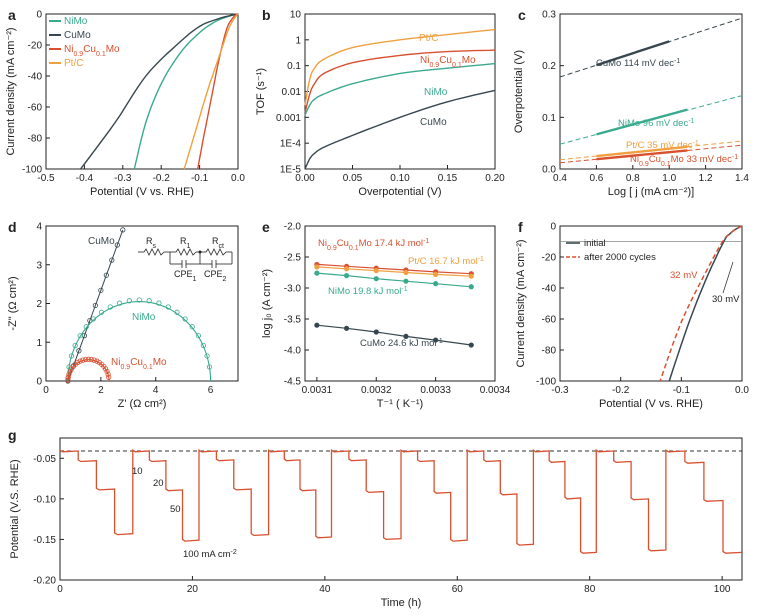  Describe the element at coordinates (436, 92) in the screenshot. I see `annotation-b-nimo: NiMo` at that location.